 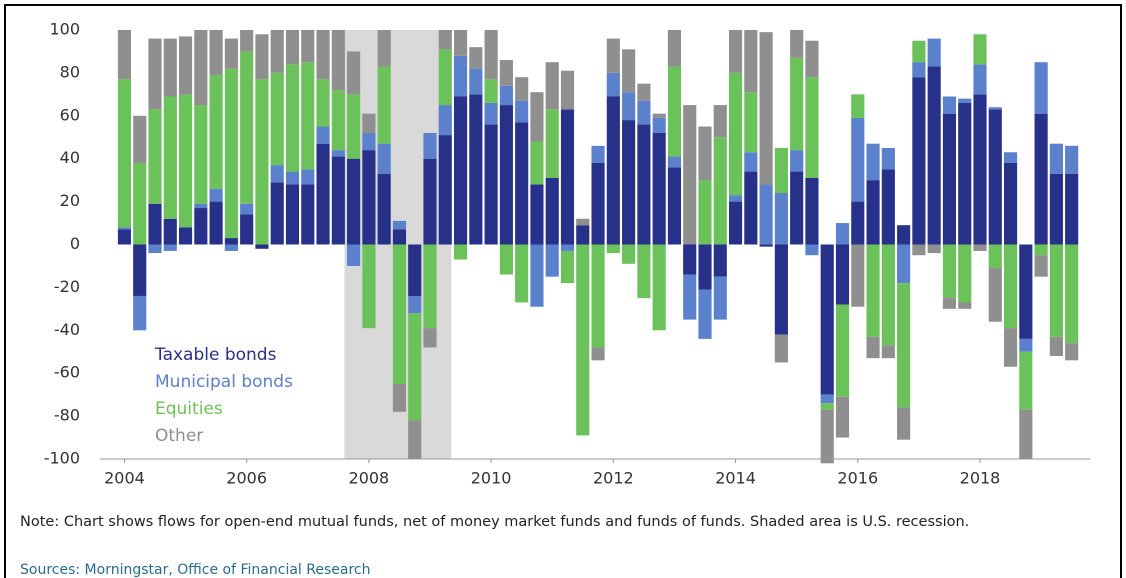 What do you see at coordinates (369, 478) in the screenshot?
I see `x-tick-label: 2008` at bounding box center [369, 478].